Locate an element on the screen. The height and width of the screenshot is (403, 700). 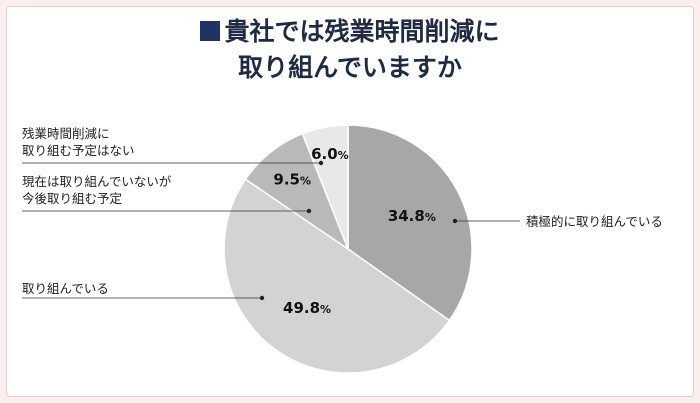
slice-category-label: 取り組んでいる is located at coordinates (65, 288).